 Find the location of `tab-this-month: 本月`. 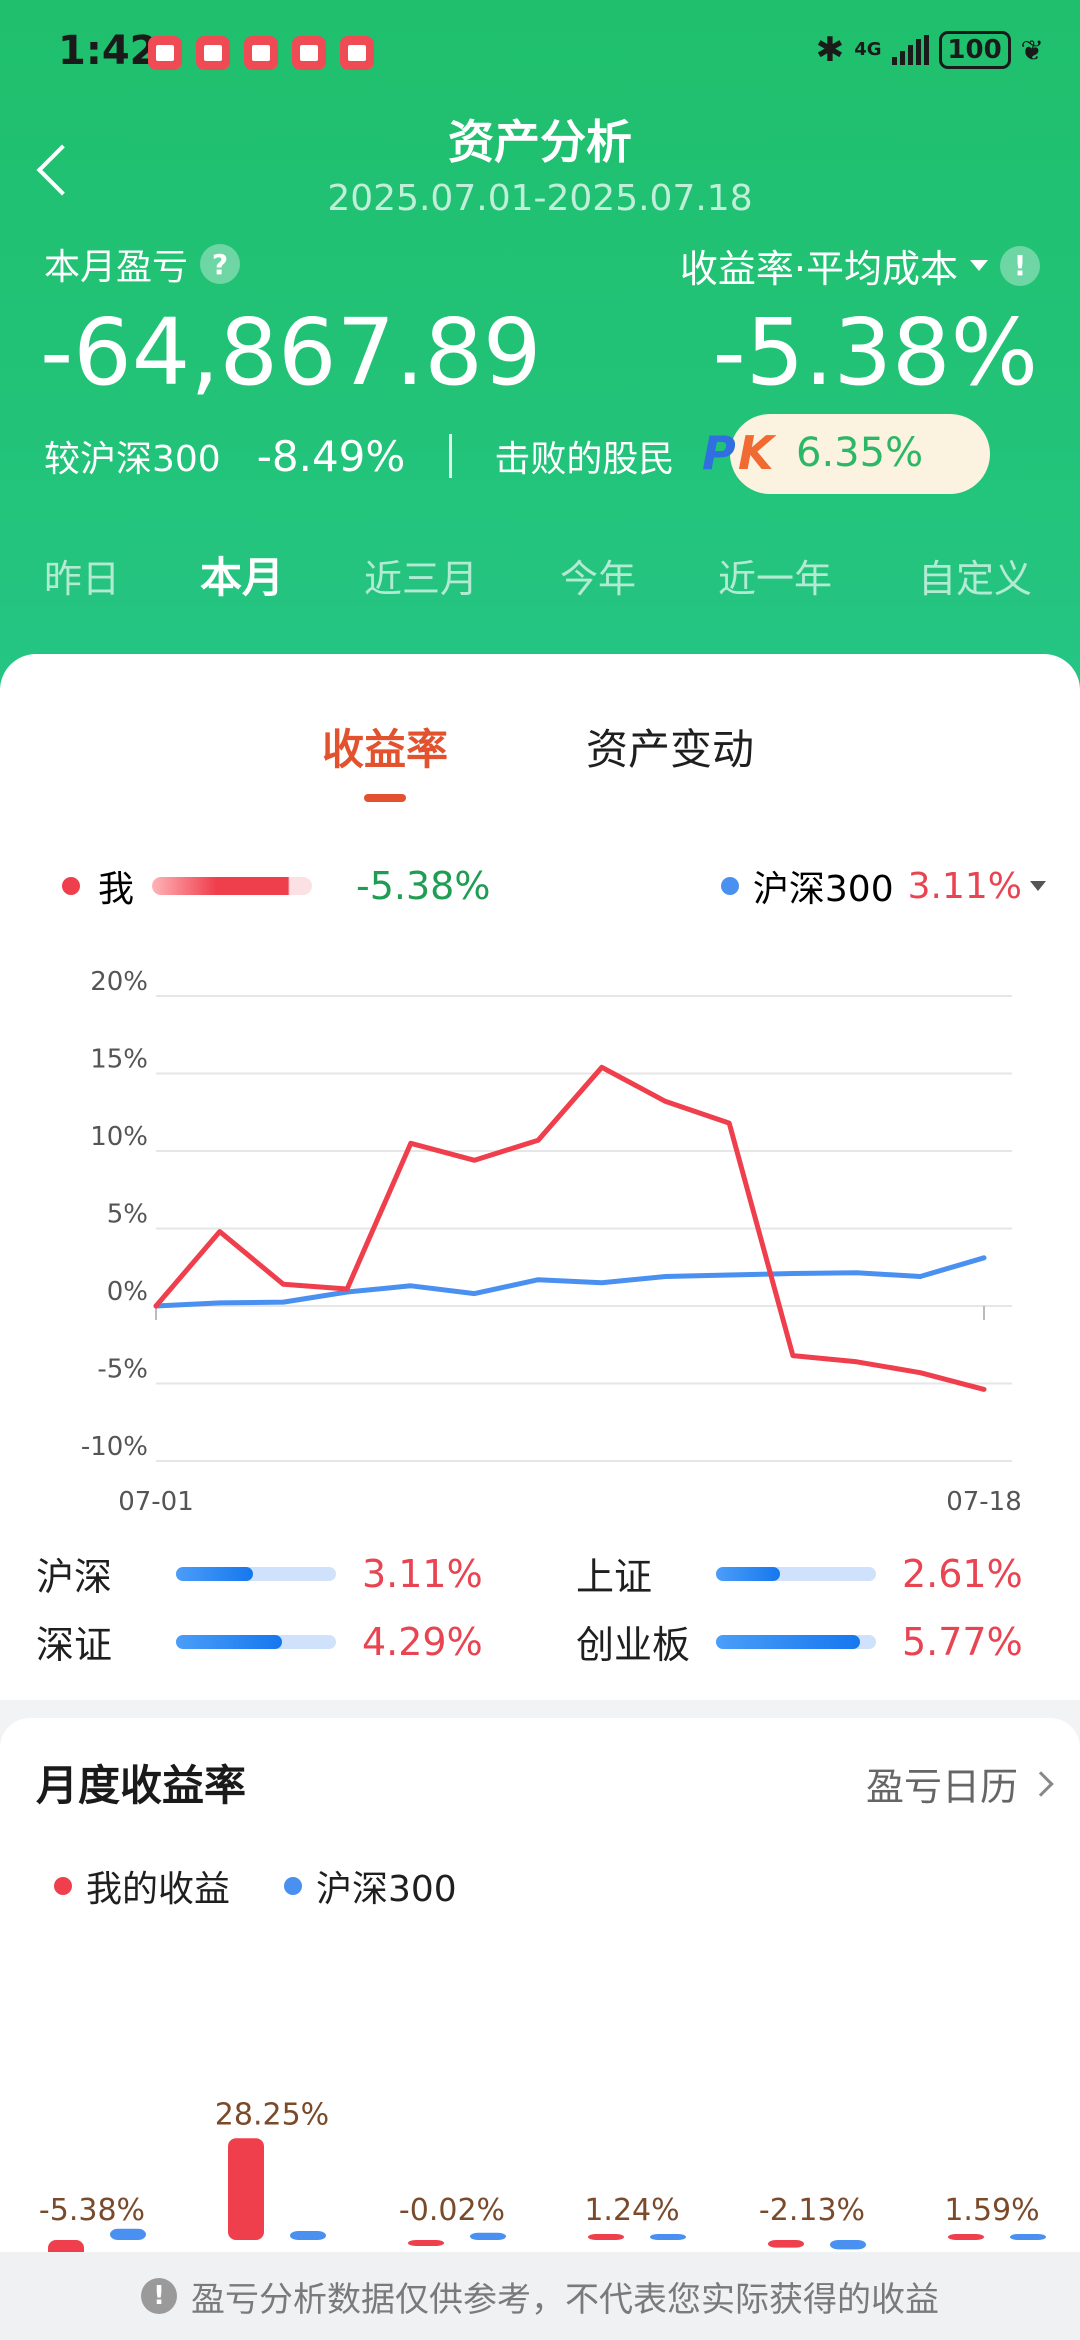

tab-this-month: 本月 is located at coordinates (242, 577).